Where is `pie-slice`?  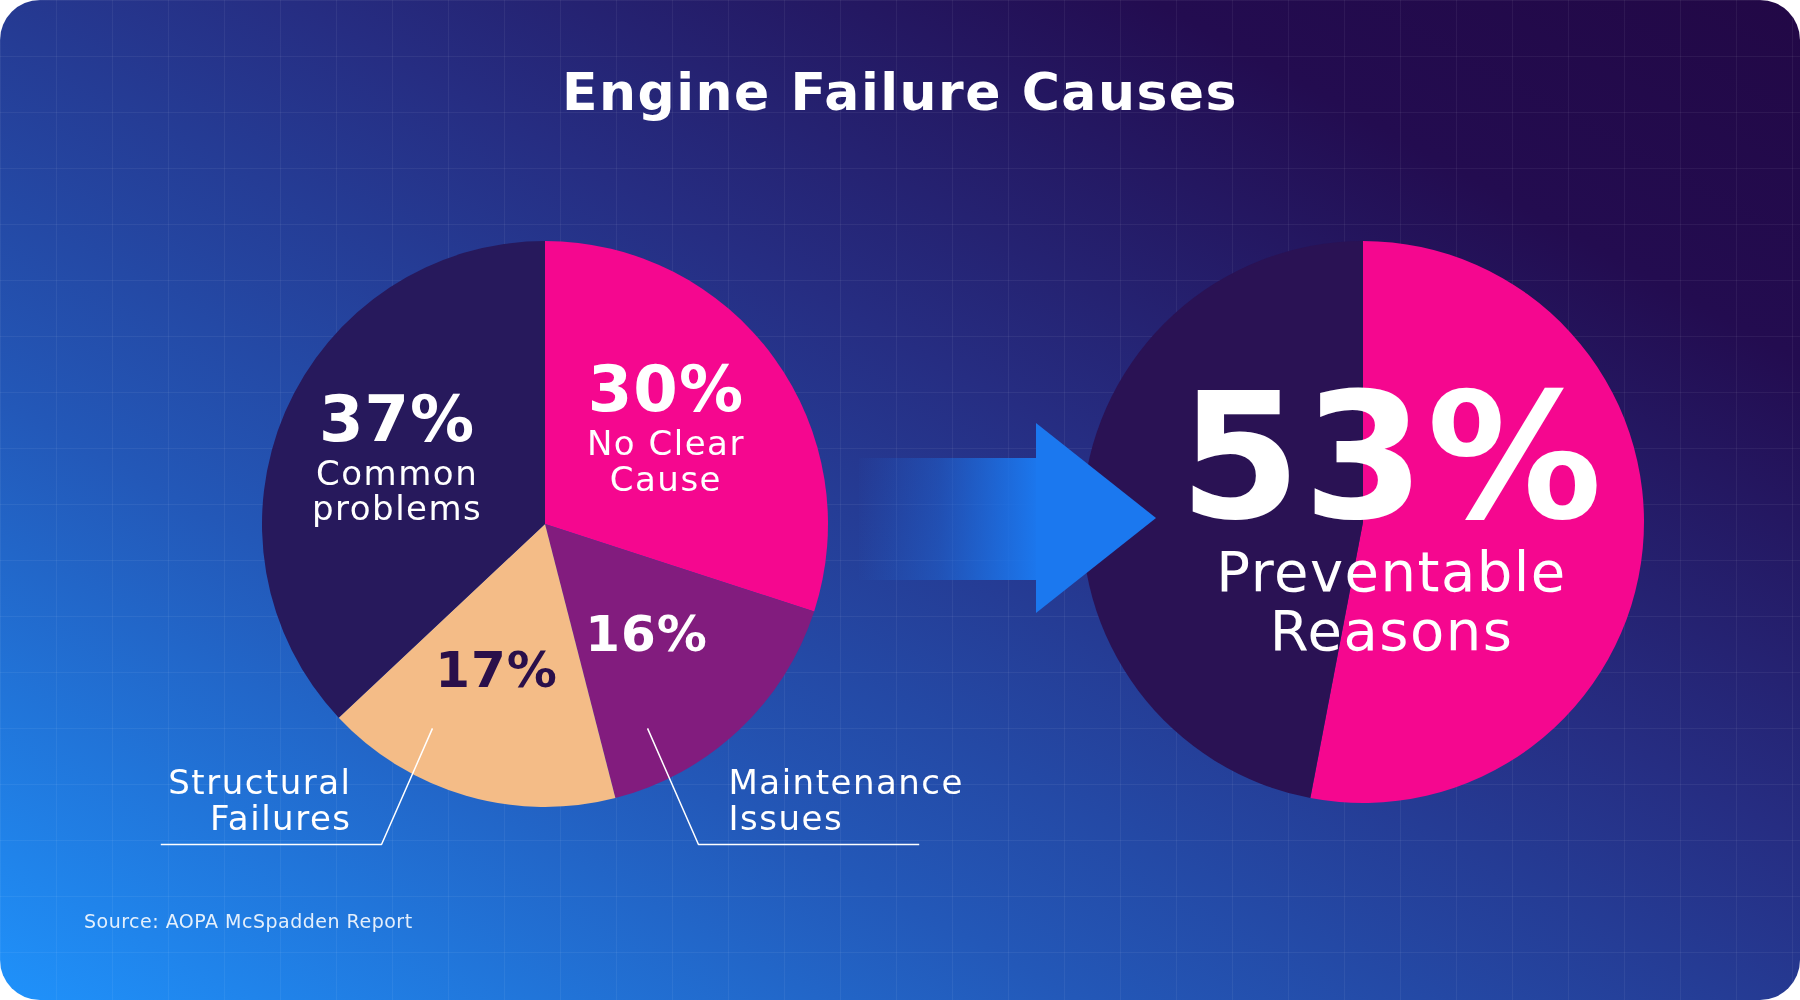 pie-slice is located at coordinates (686, 426).